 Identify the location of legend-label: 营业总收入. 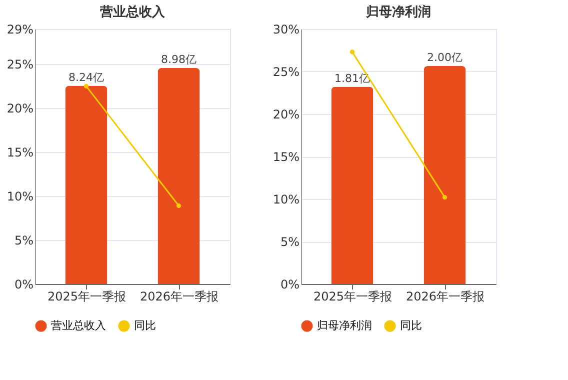
(78, 325).